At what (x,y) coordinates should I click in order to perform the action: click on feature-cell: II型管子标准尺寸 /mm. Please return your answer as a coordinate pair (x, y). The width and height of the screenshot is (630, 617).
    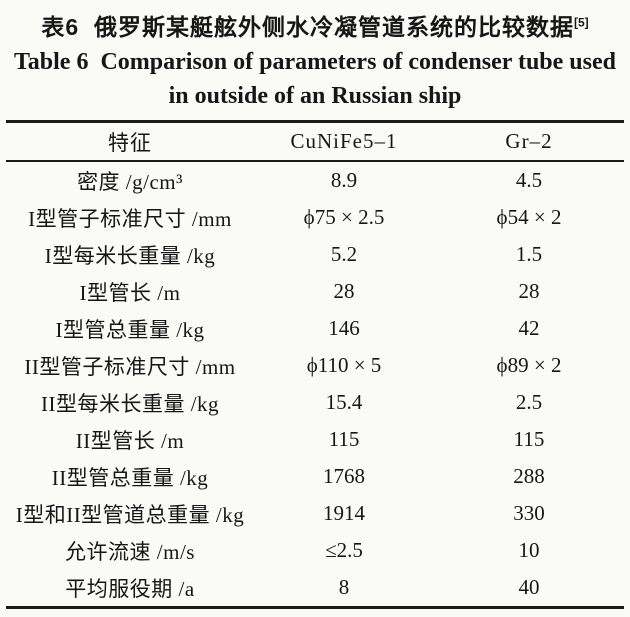
    Looking at the image, I should click on (130, 366).